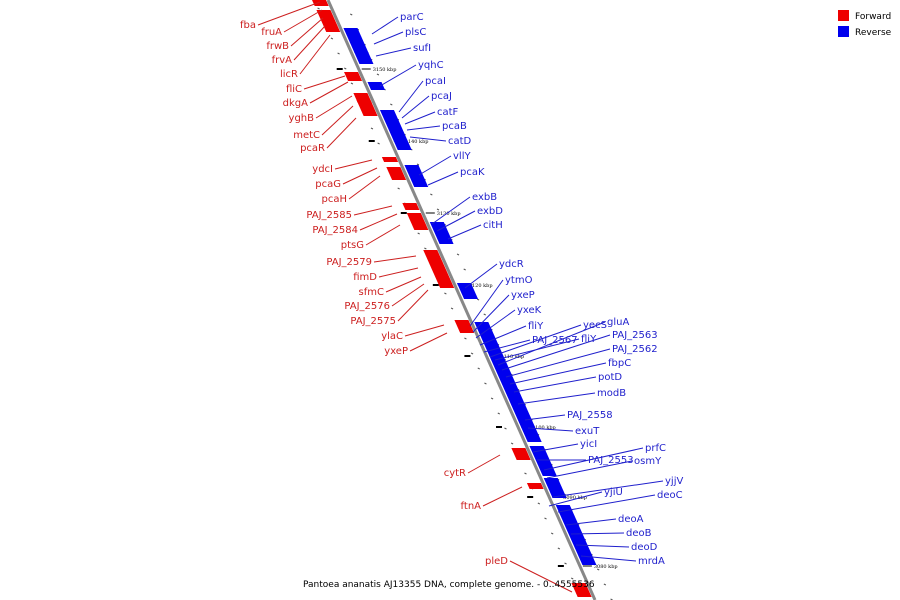 The height and width of the screenshot is (600, 900). I want to click on forward-gene-label: dkgA, so click(295, 103).